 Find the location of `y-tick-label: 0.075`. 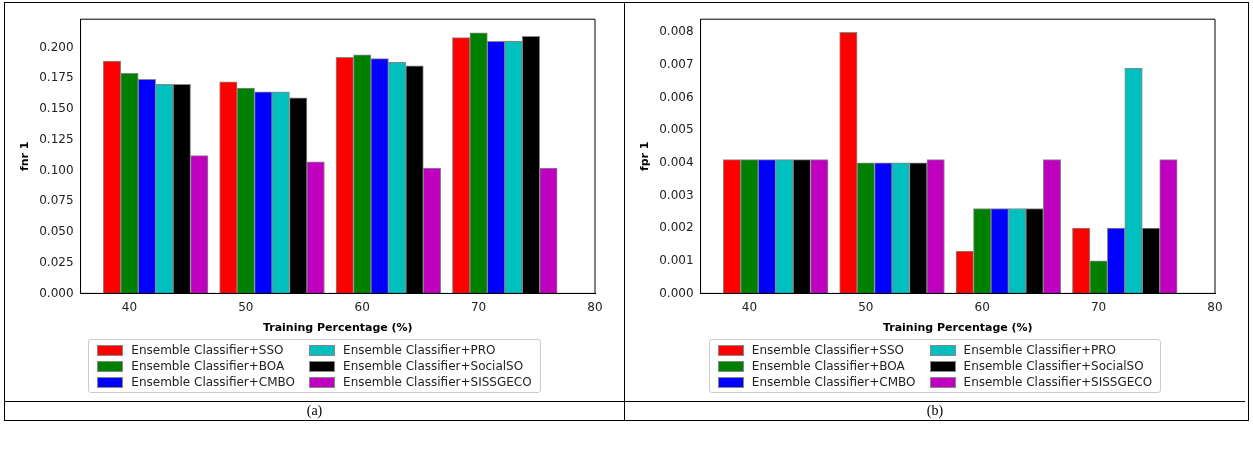

y-tick-label: 0.075 is located at coordinates (56, 200).